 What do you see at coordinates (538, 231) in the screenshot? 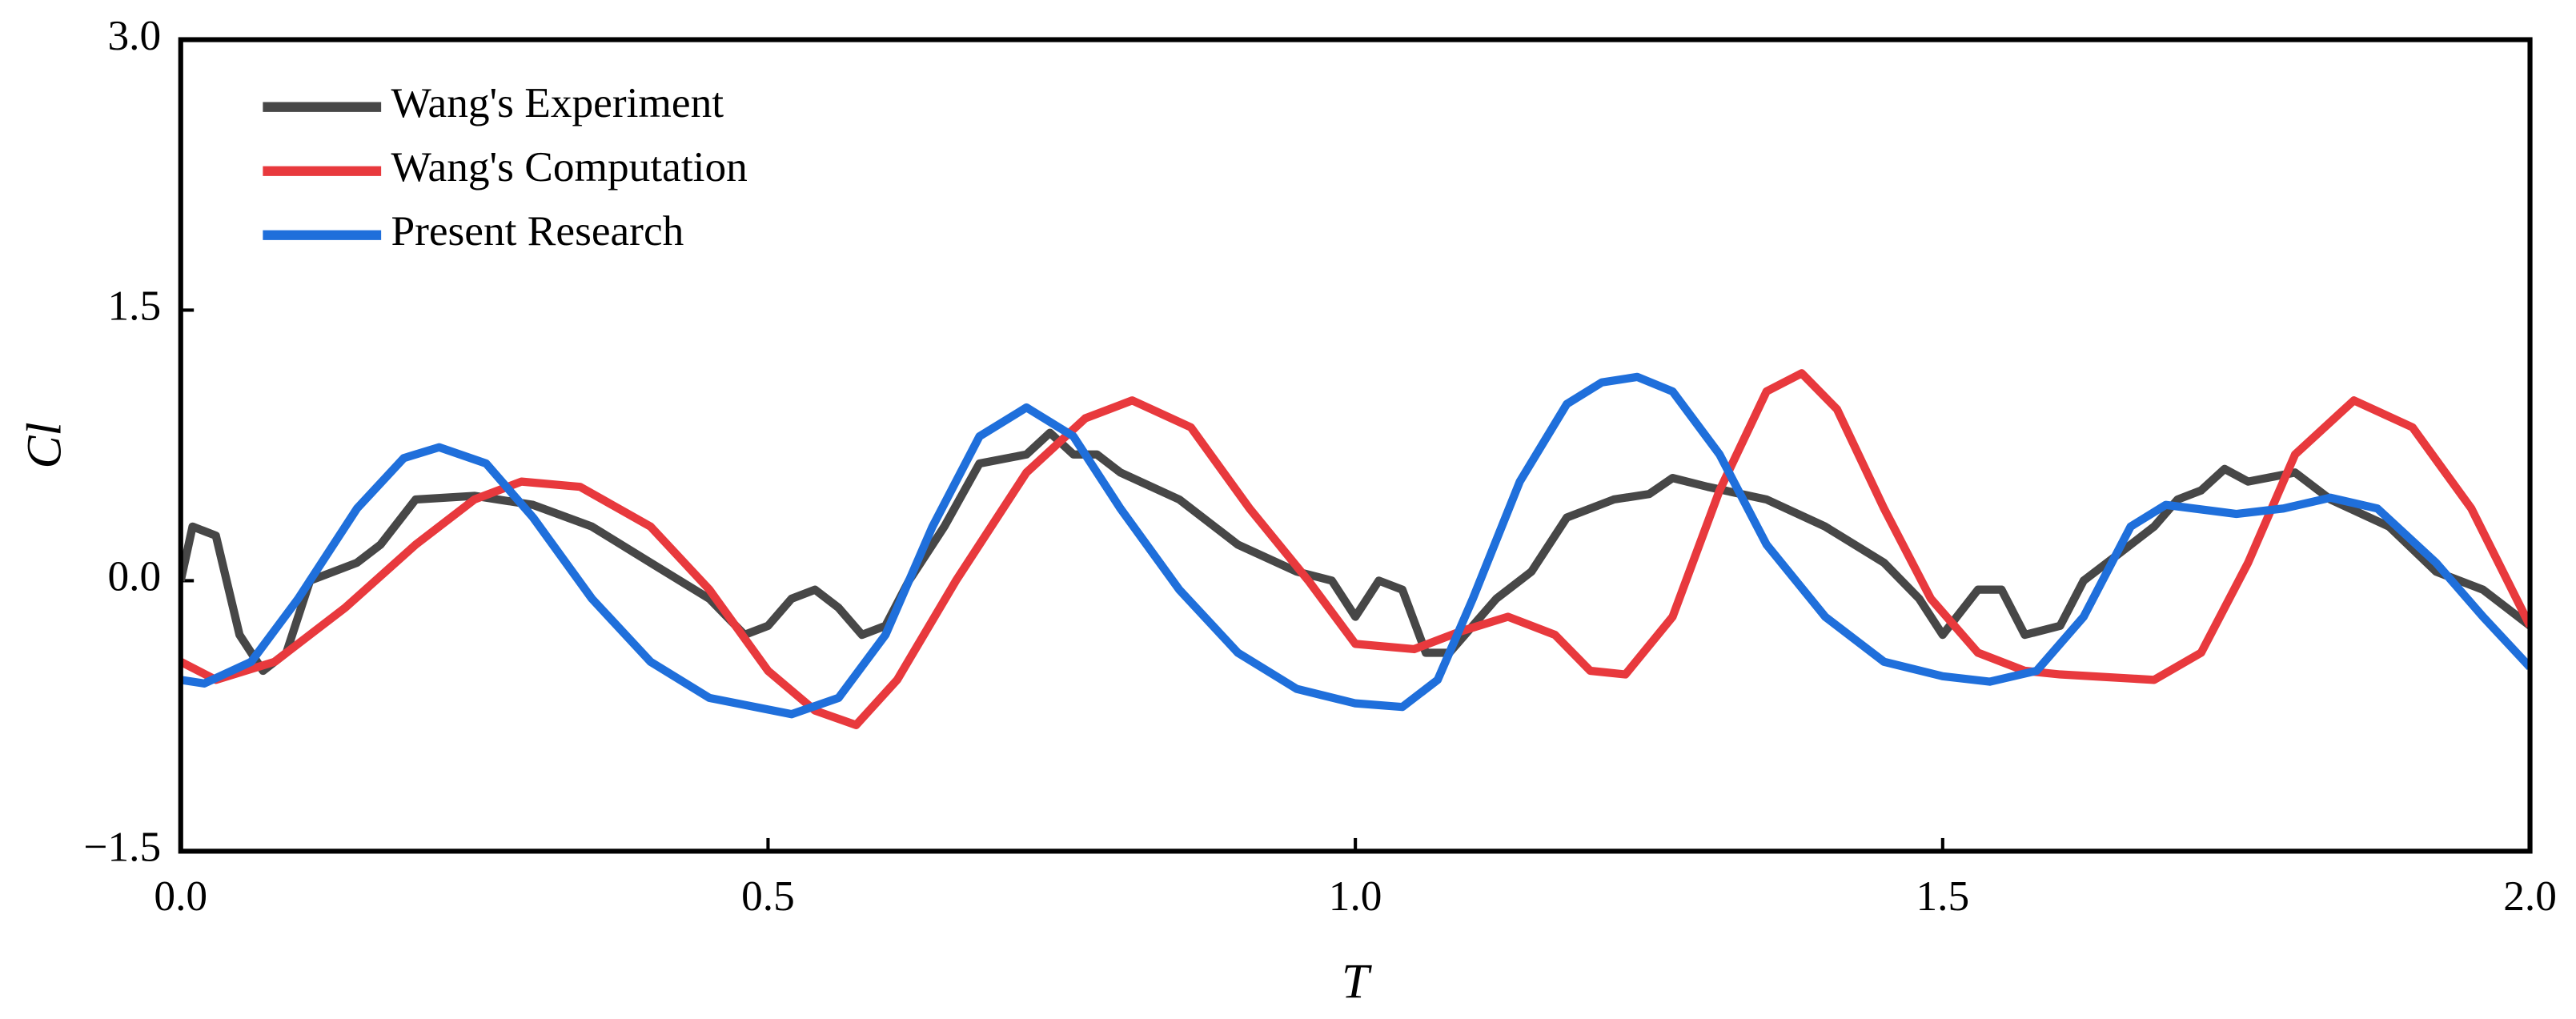
I see `legend-label: Present Research` at bounding box center [538, 231].